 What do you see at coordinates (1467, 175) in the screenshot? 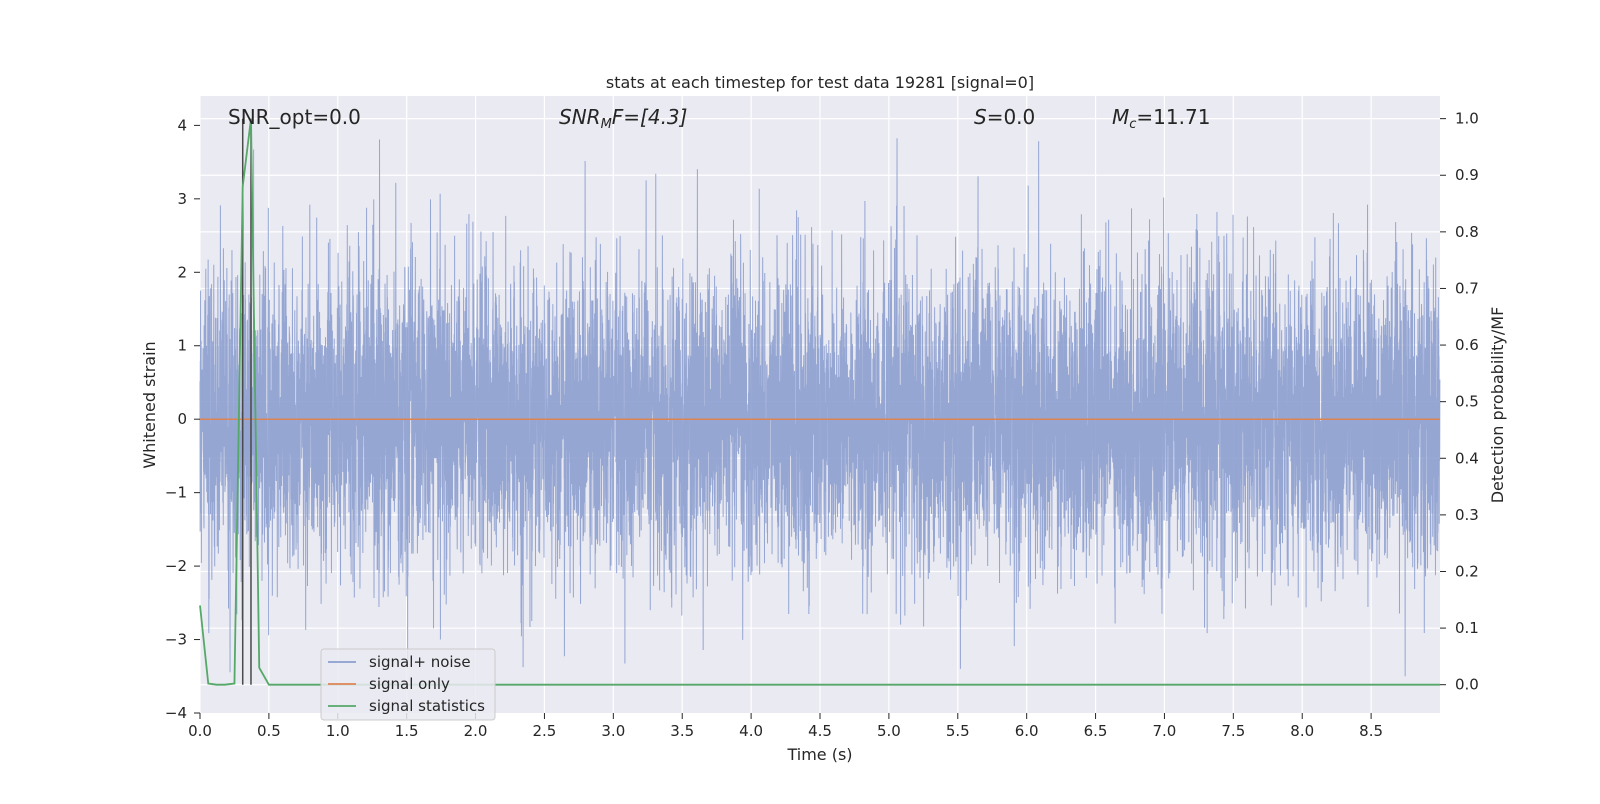
I see `y-right-tick-label: 0.9` at bounding box center [1467, 175].